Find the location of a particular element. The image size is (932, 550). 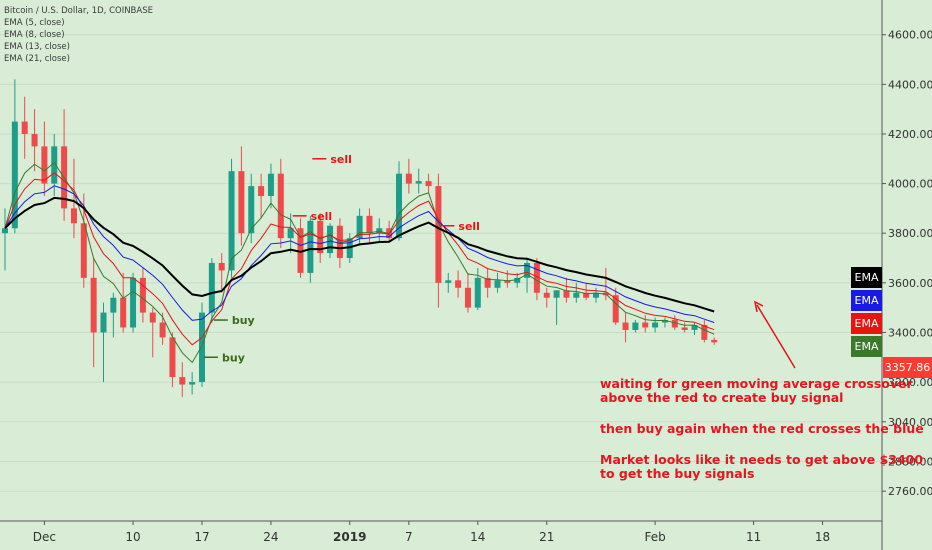

legend-ema-13: EMA (13, close) is located at coordinates (37, 47).